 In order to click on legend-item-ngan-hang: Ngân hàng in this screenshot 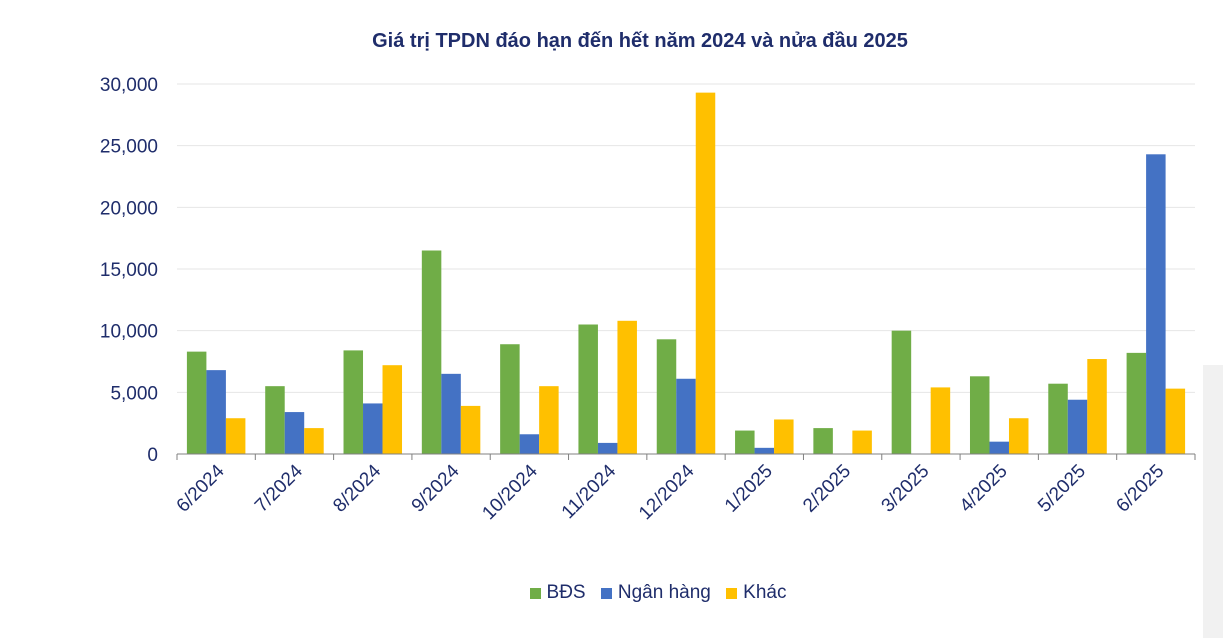, I will do `click(655, 593)`.